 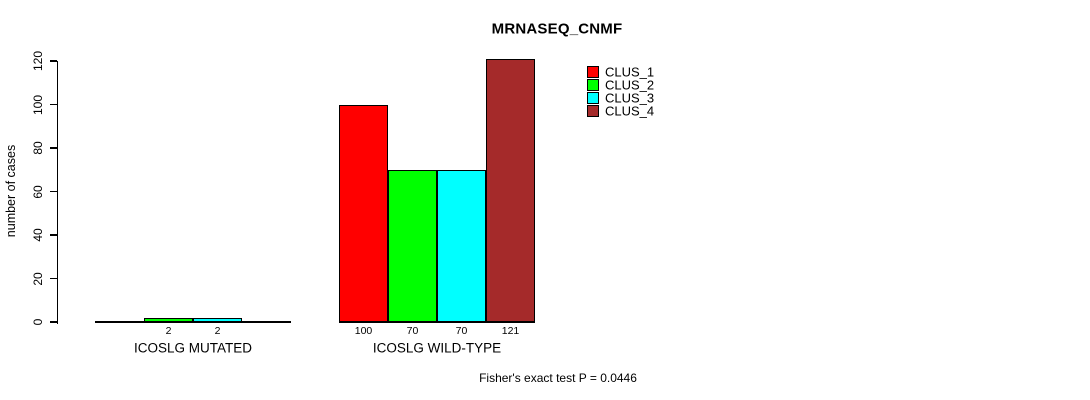 What do you see at coordinates (193, 347) in the screenshot?
I see `group-label-1: ICOSLG MUTATED` at bounding box center [193, 347].